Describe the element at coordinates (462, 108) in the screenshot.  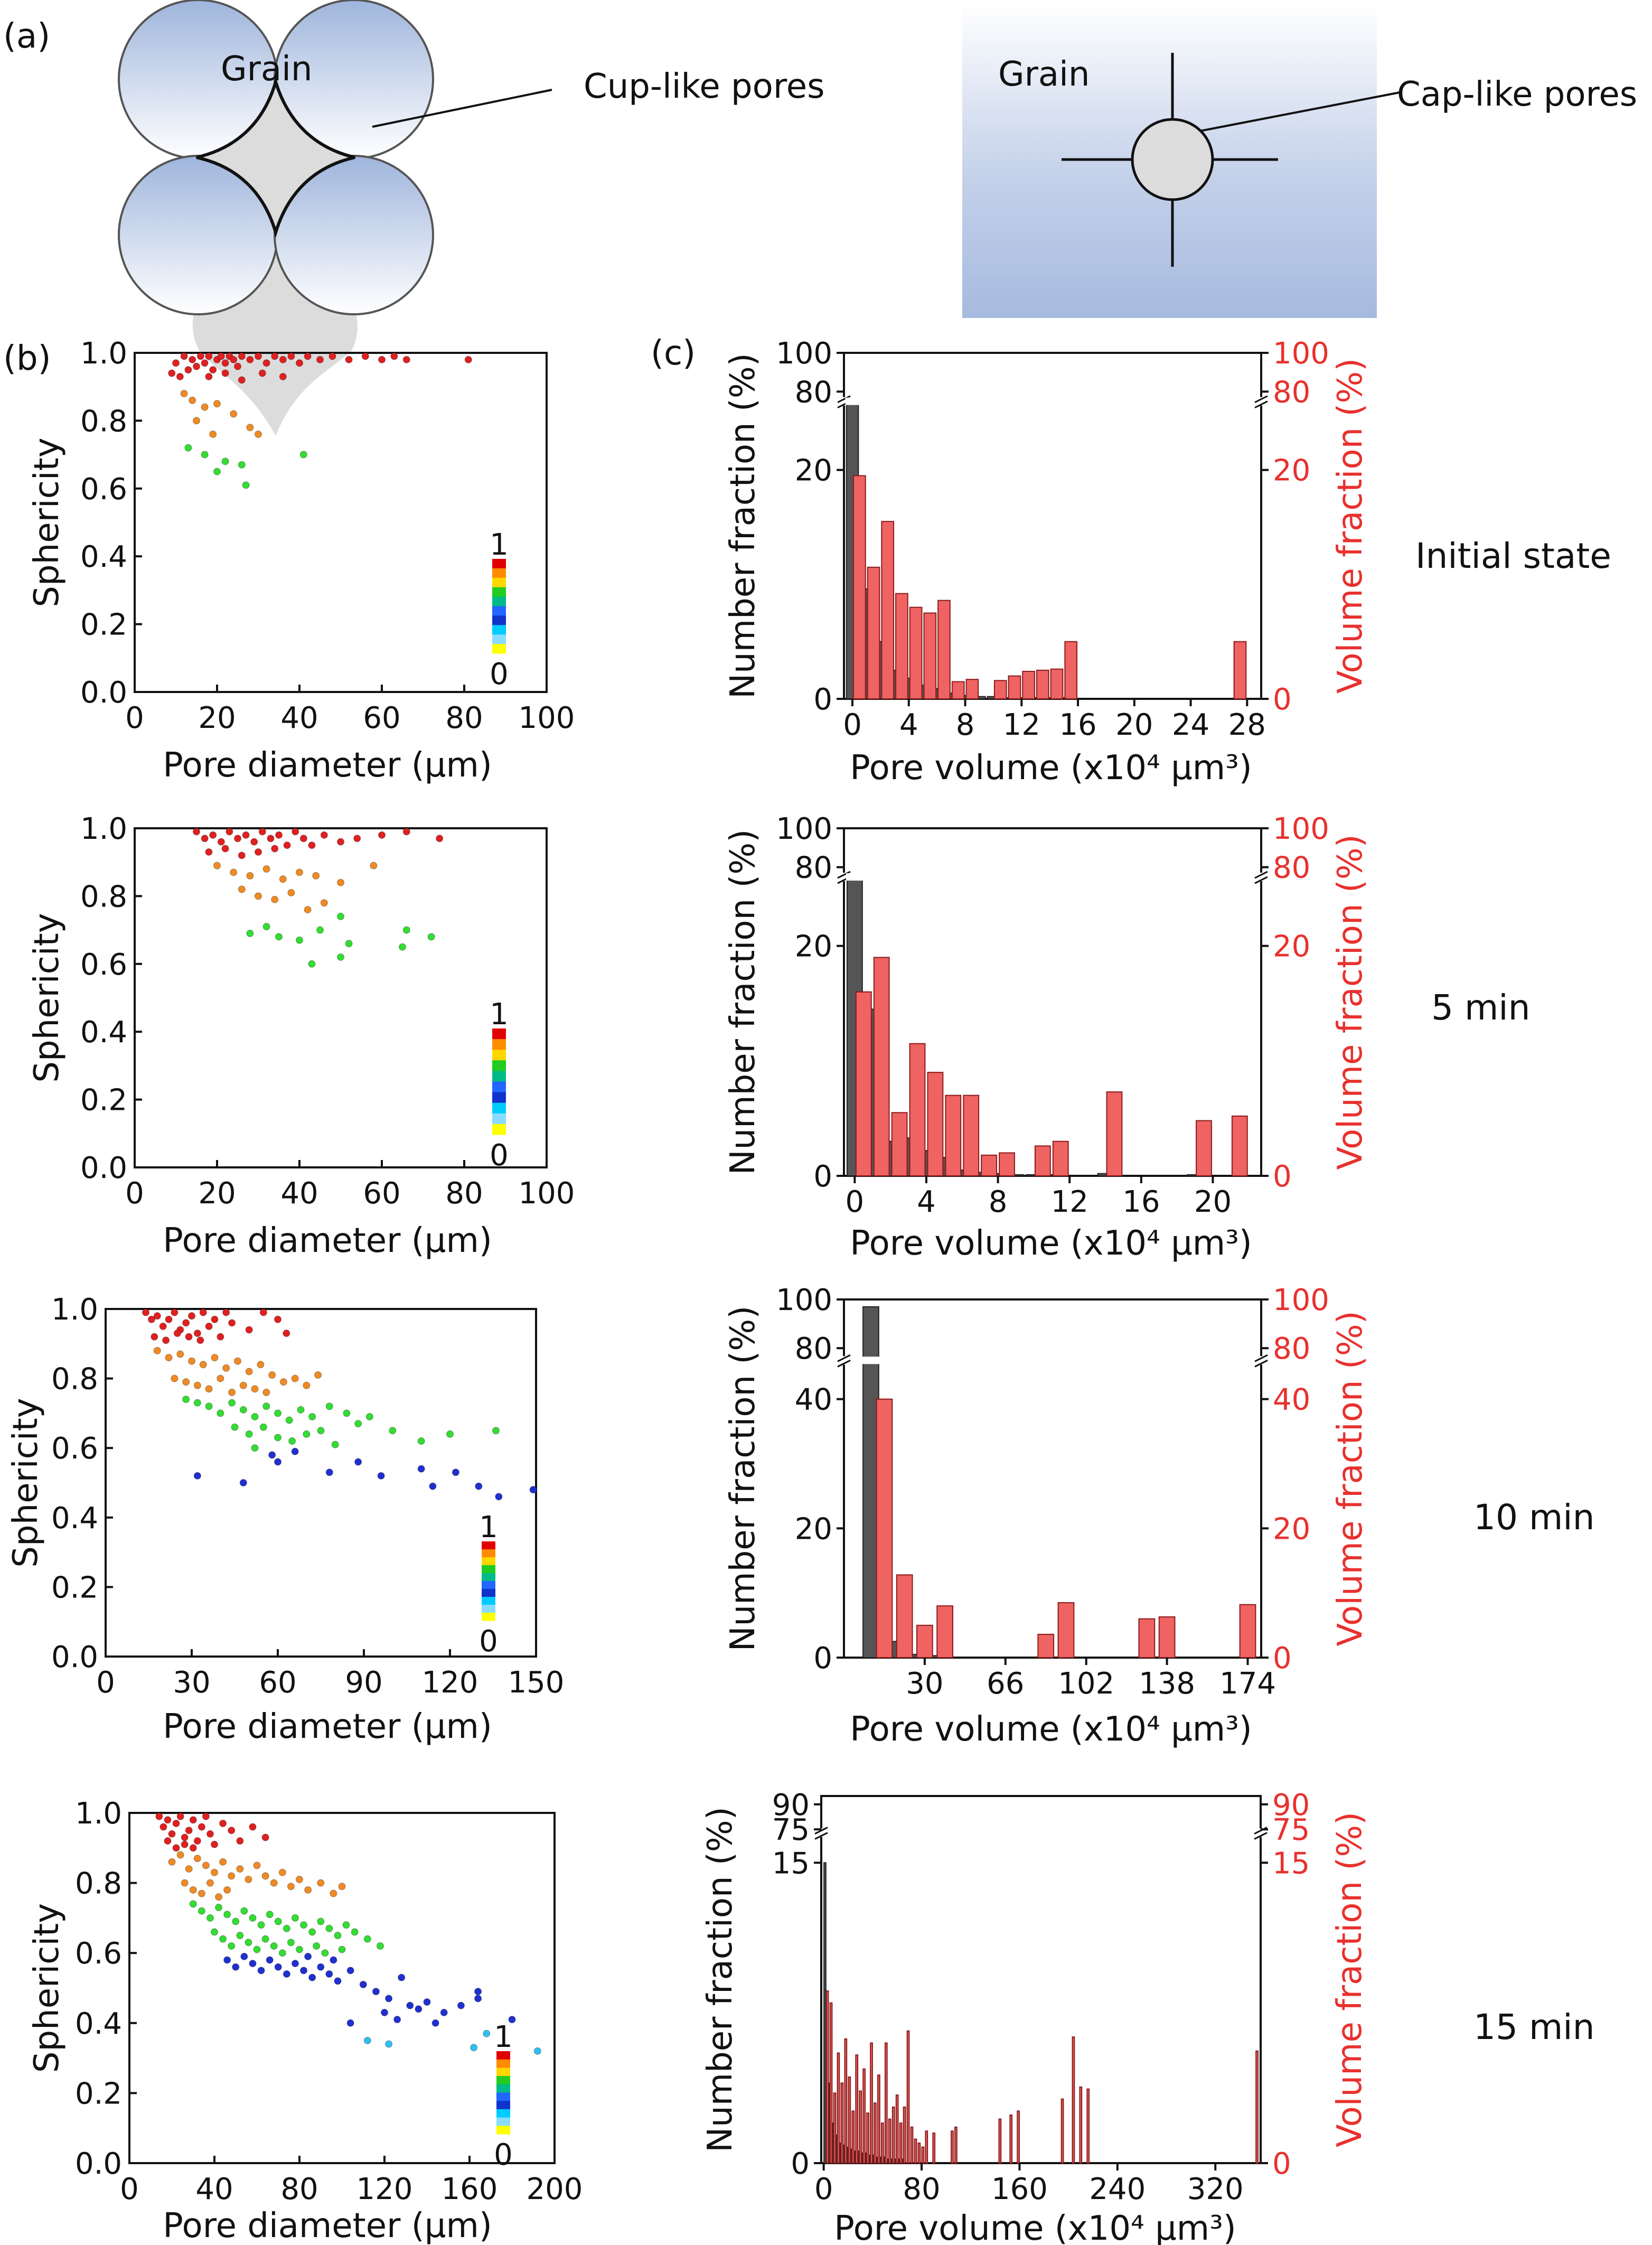
I see `cup-pore-leader-line` at that location.